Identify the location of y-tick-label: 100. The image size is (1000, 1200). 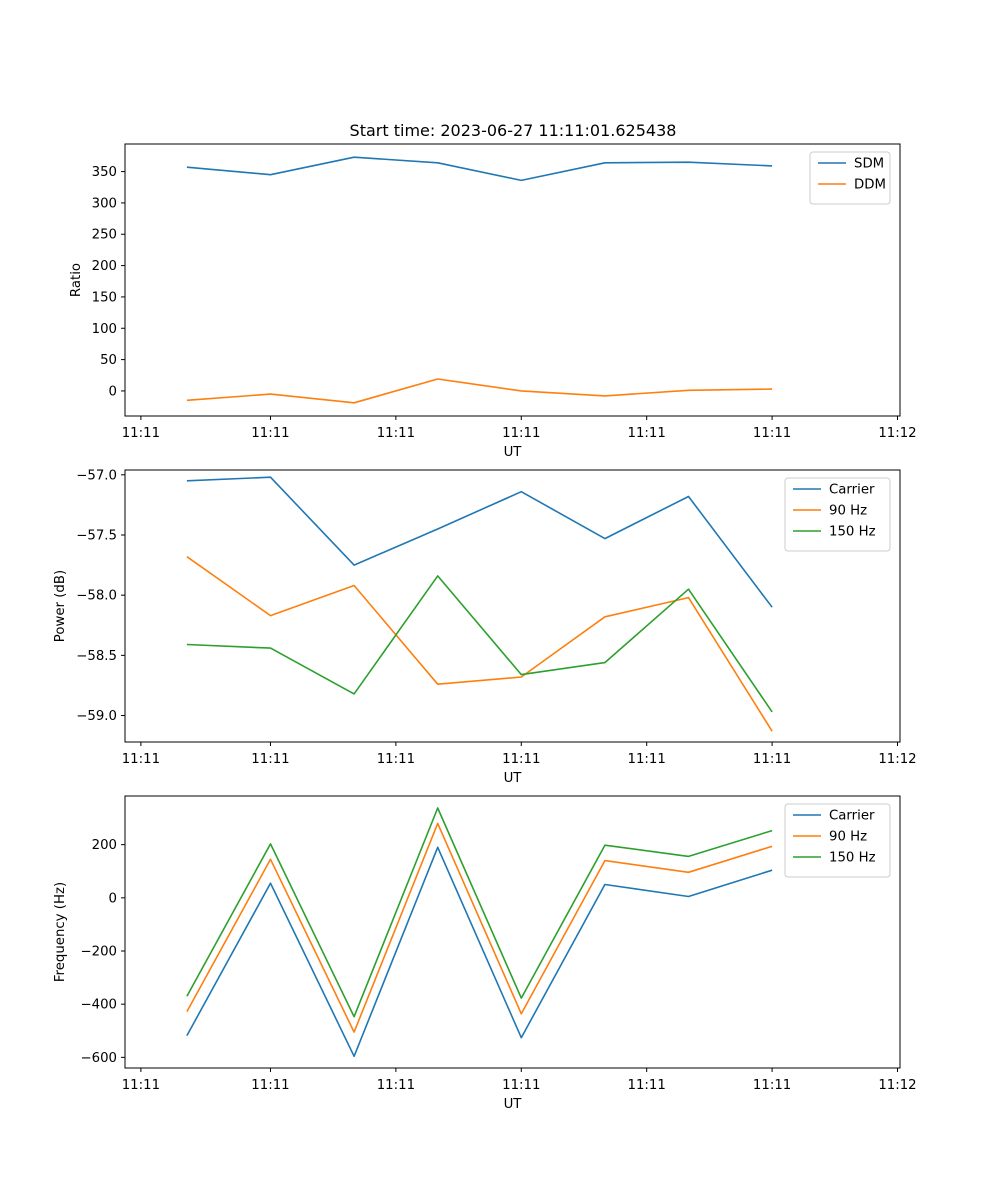
(104, 329).